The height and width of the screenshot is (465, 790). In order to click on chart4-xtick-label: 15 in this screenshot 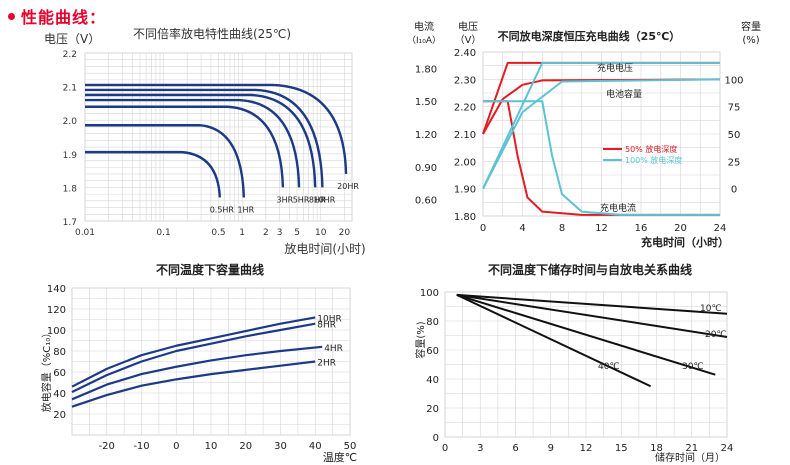, I will do `click(621, 448)`.